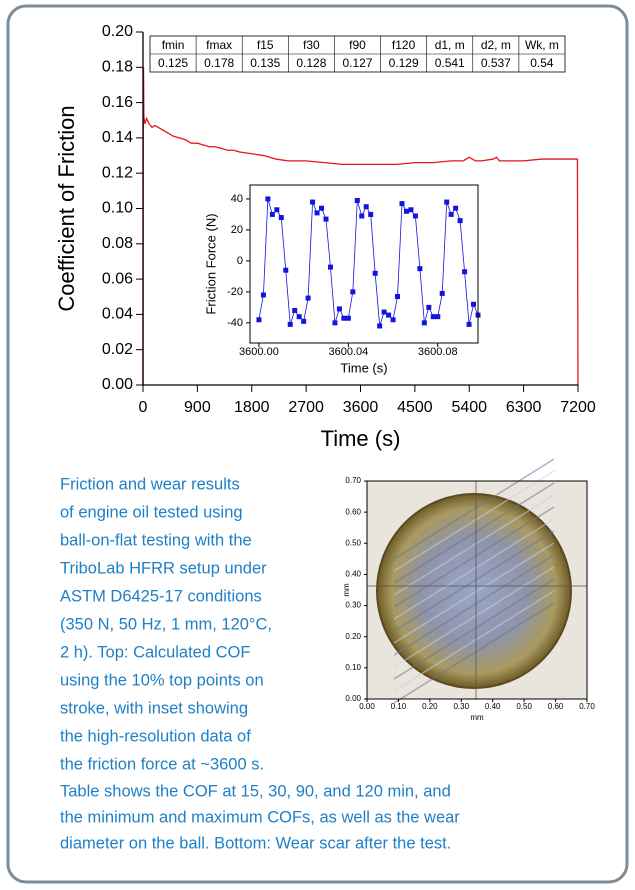  Describe the element at coordinates (162, 680) in the screenshot. I see `caption-line: using the 10% top points on` at that location.